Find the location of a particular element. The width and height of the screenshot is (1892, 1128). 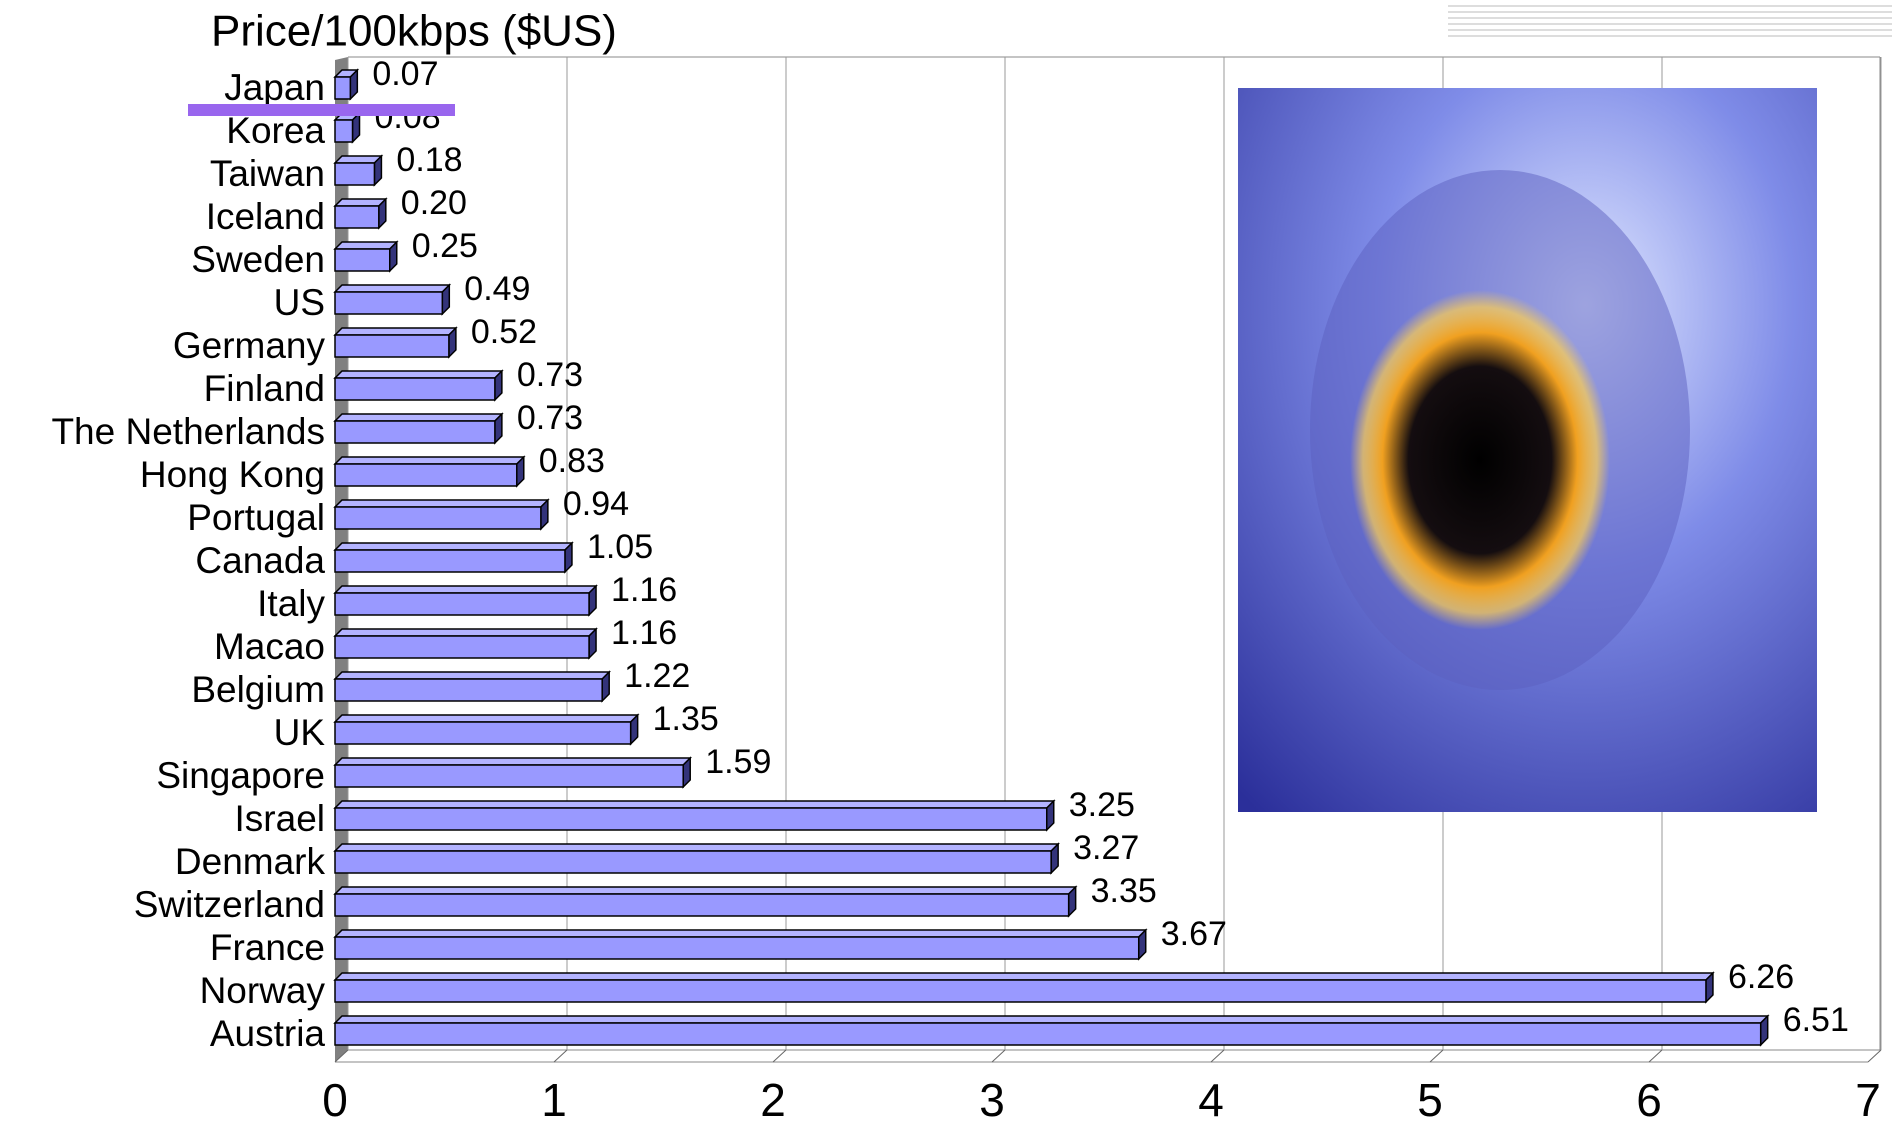

y-tick-label: Finland is located at coordinates (264, 388).